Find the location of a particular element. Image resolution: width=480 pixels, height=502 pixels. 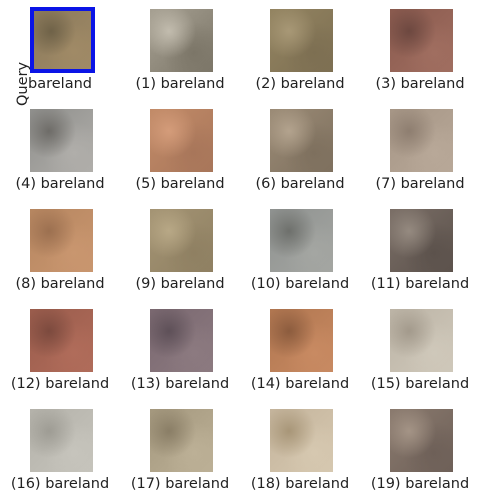

result-cell: (12) bareland is located at coordinates (60, 350).